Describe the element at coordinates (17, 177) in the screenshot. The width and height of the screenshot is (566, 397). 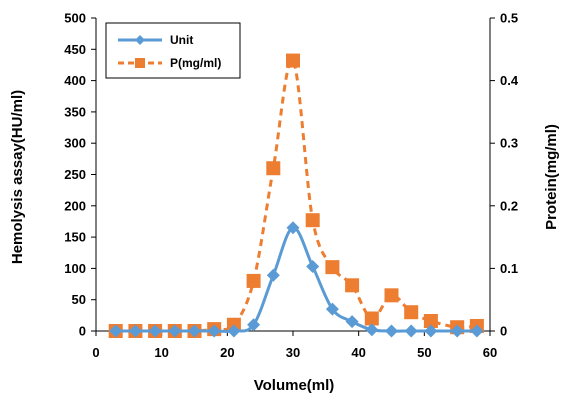
I see `y-left-axis-label: Hemolysis assay(HU/ml)` at that location.